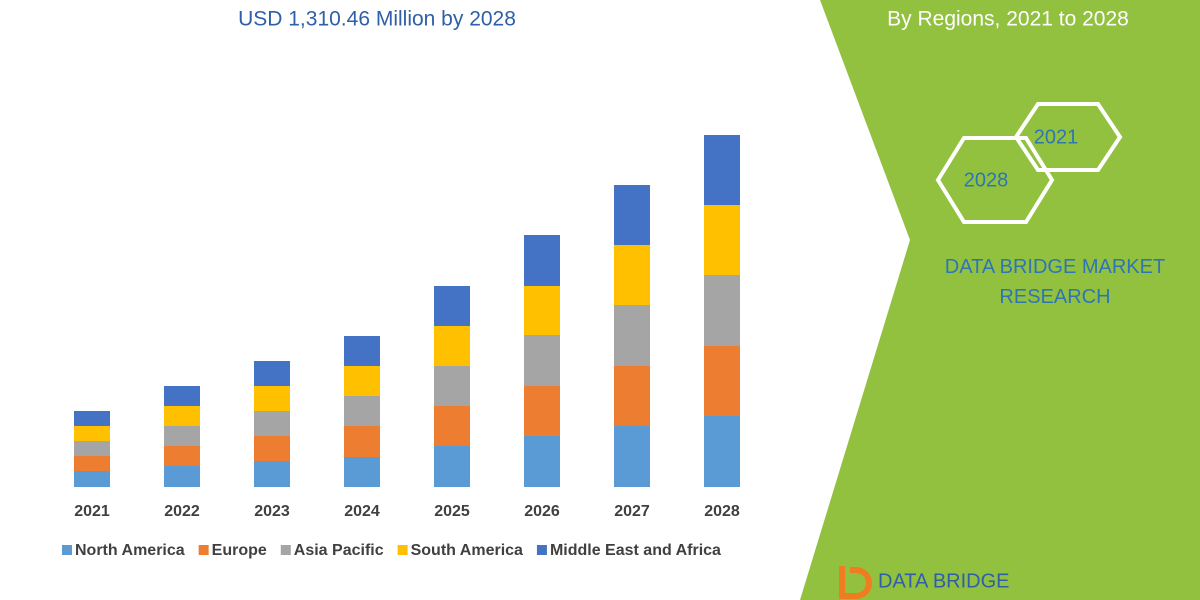 This screenshot has width=1200, height=600. Describe the element at coordinates (722, 511) in the screenshot. I see `x-tick-label: 2028` at that location.